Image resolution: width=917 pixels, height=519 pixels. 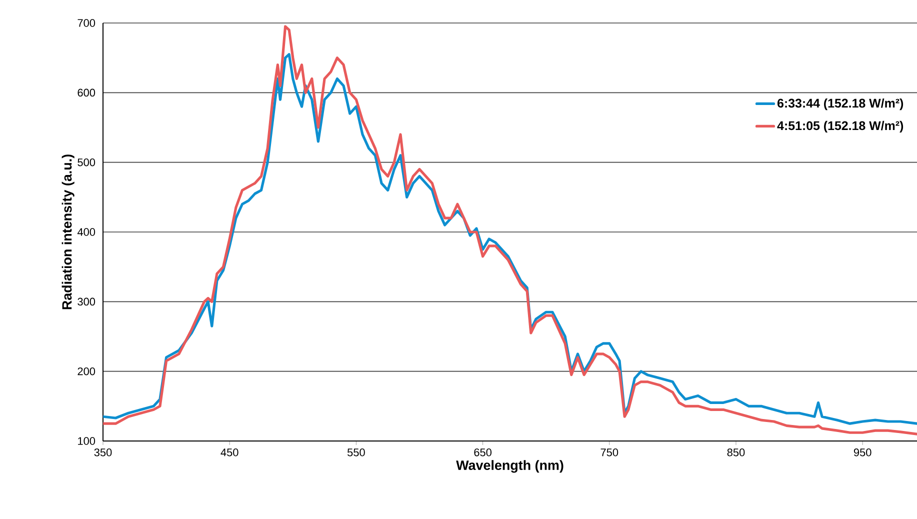 What do you see at coordinates (86, 232) in the screenshot?
I see `y-tick-label: 400` at bounding box center [86, 232].